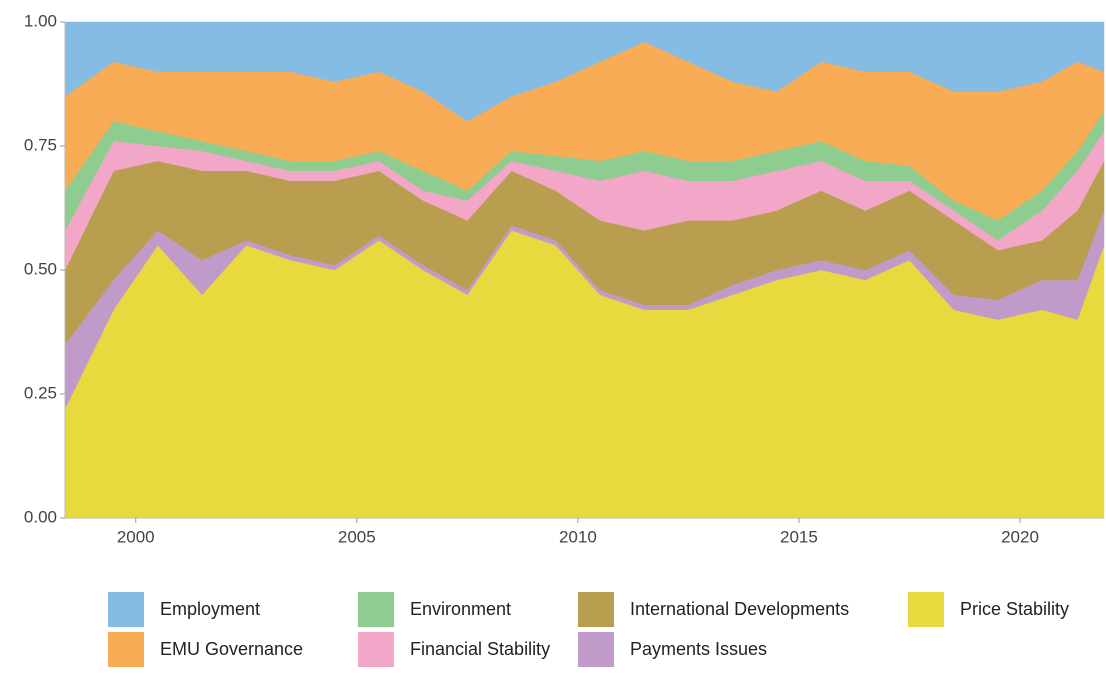 The height and width of the screenshot is (691, 1106). Describe the element at coordinates (136, 536) in the screenshot. I see `x-tick-label: 2000` at that location.